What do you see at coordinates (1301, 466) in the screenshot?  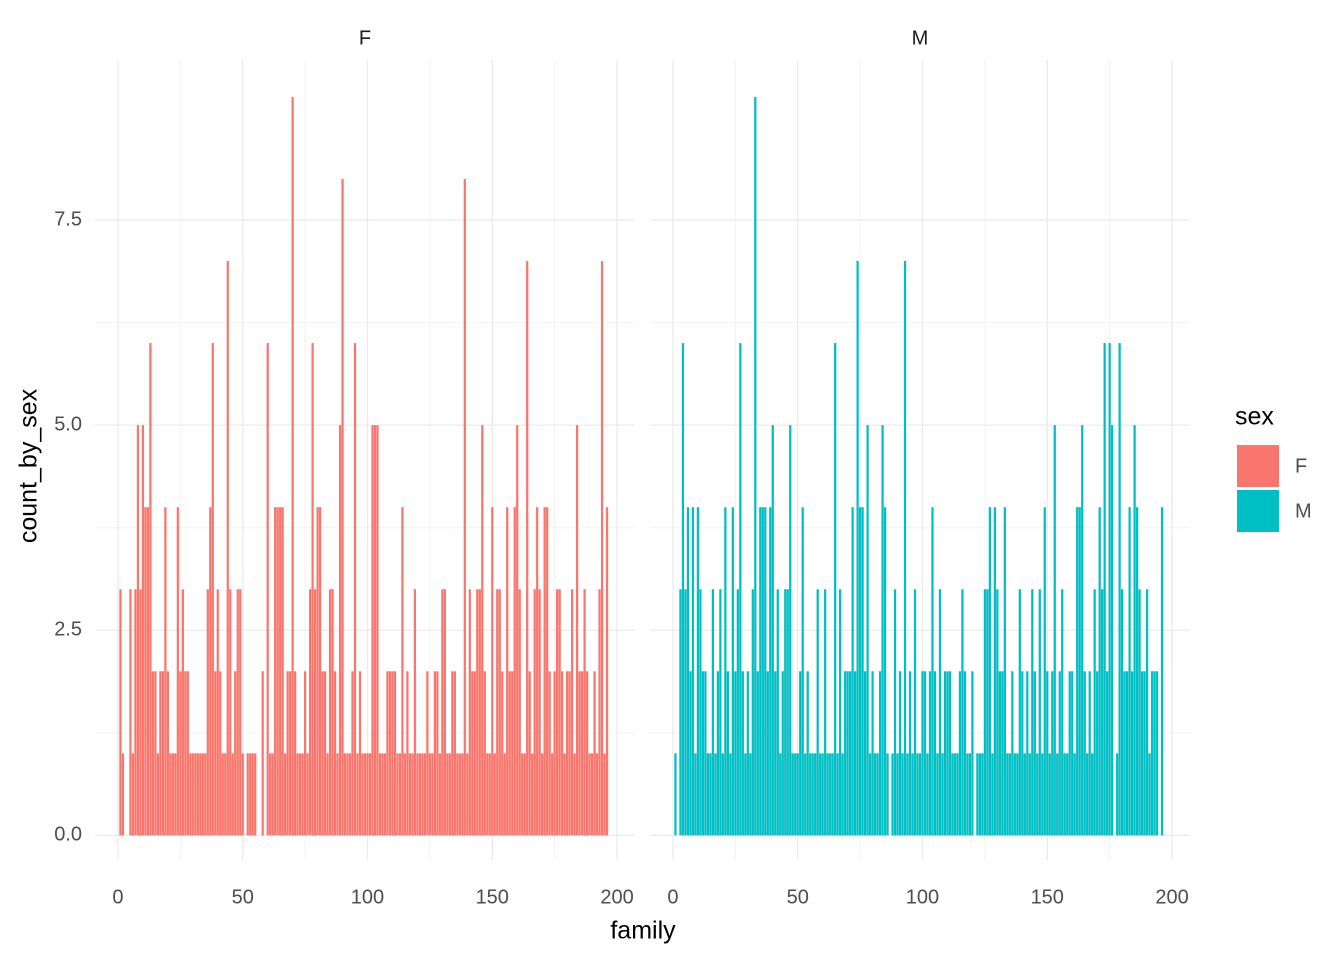 I see `legend-label: F` at bounding box center [1301, 466].